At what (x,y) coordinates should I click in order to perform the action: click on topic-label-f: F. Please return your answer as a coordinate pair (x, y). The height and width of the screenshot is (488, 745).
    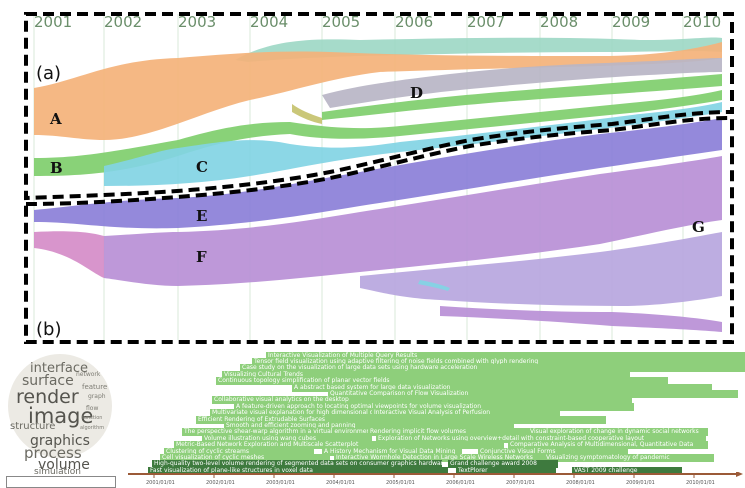
    Looking at the image, I should click on (201, 257).